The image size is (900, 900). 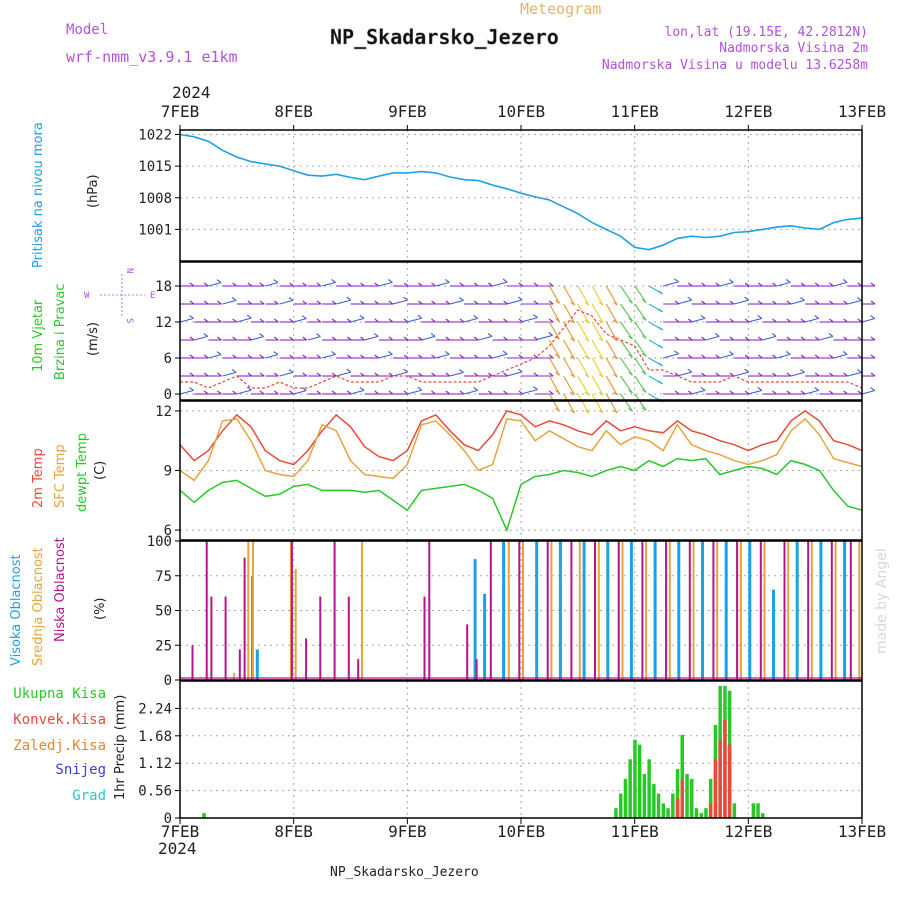 What do you see at coordinates (404, 872) in the screenshot?
I see `footer-station: NP_Skadarsko_Jezero` at bounding box center [404, 872].